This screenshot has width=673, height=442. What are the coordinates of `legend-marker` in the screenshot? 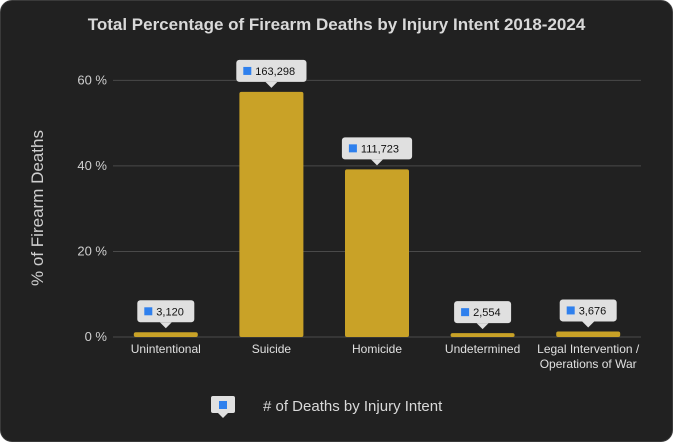 It's located at (223, 405).